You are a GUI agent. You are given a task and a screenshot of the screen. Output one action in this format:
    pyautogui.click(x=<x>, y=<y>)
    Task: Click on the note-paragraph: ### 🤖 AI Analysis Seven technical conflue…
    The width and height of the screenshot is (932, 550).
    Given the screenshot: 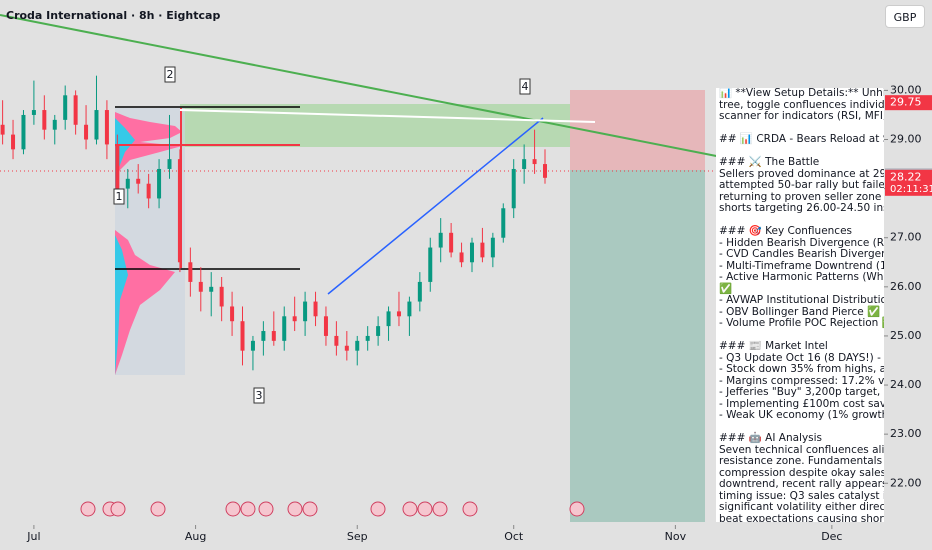 What is the action you would take?
    pyautogui.click(x=801, y=477)
    